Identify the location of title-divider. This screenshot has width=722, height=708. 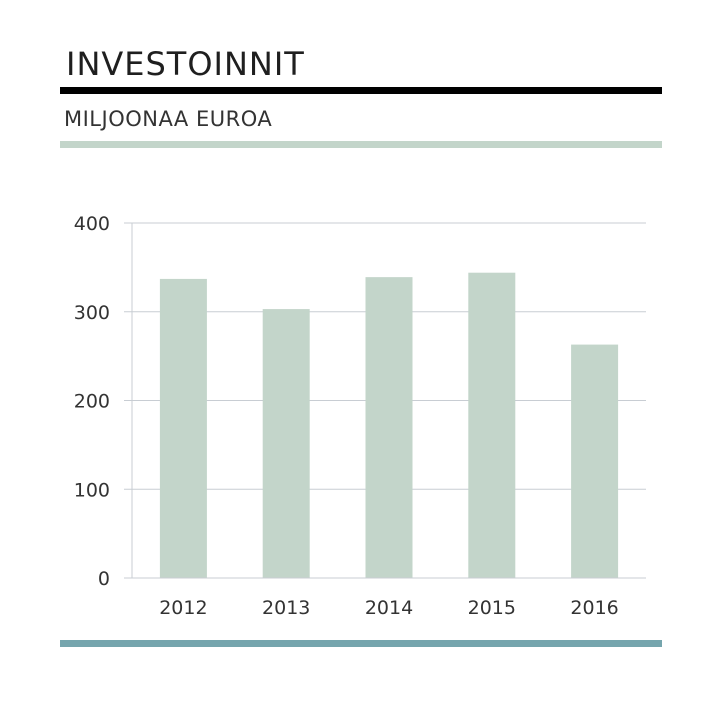
(361, 90).